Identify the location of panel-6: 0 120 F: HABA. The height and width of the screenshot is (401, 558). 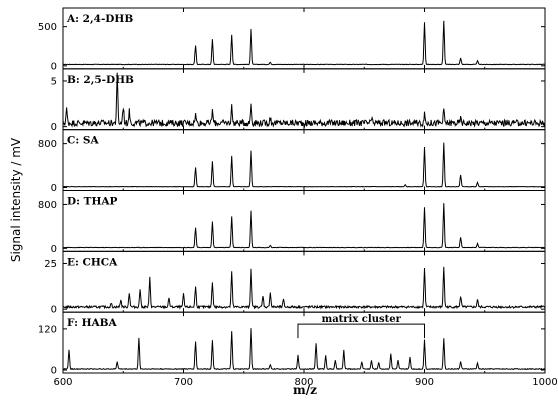
(292, 344).